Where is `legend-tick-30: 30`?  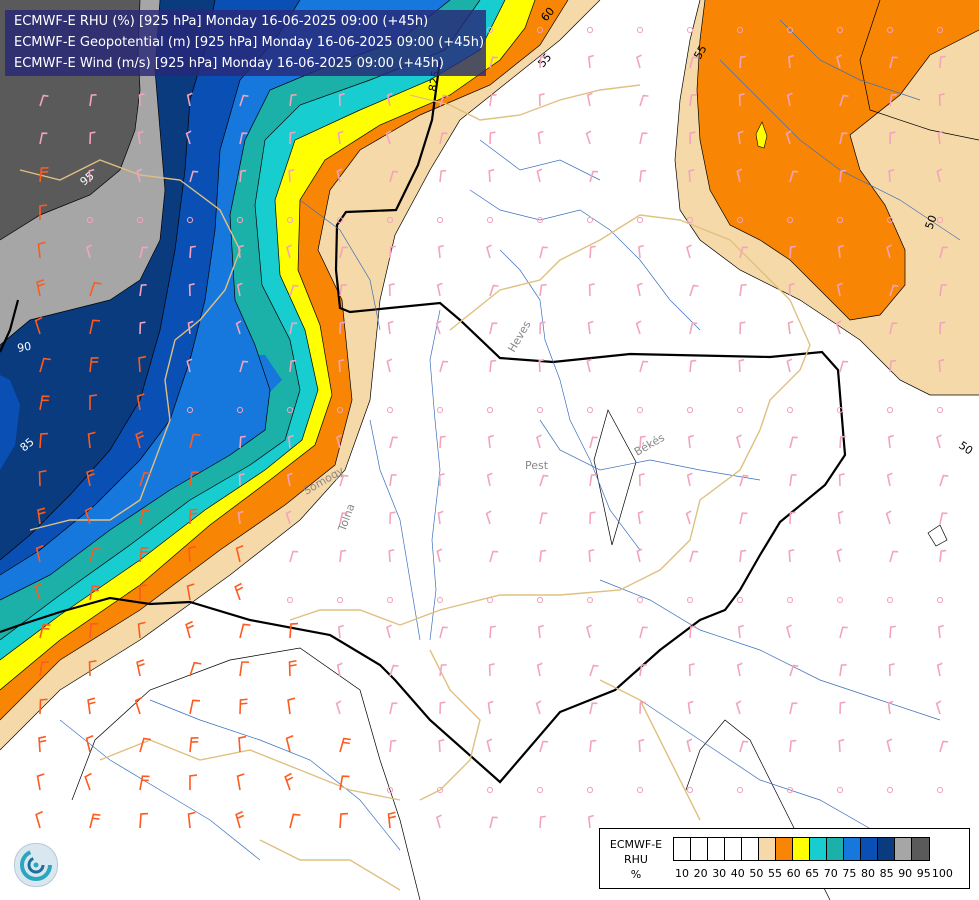 legend-tick-30: 30 is located at coordinates (719, 873).